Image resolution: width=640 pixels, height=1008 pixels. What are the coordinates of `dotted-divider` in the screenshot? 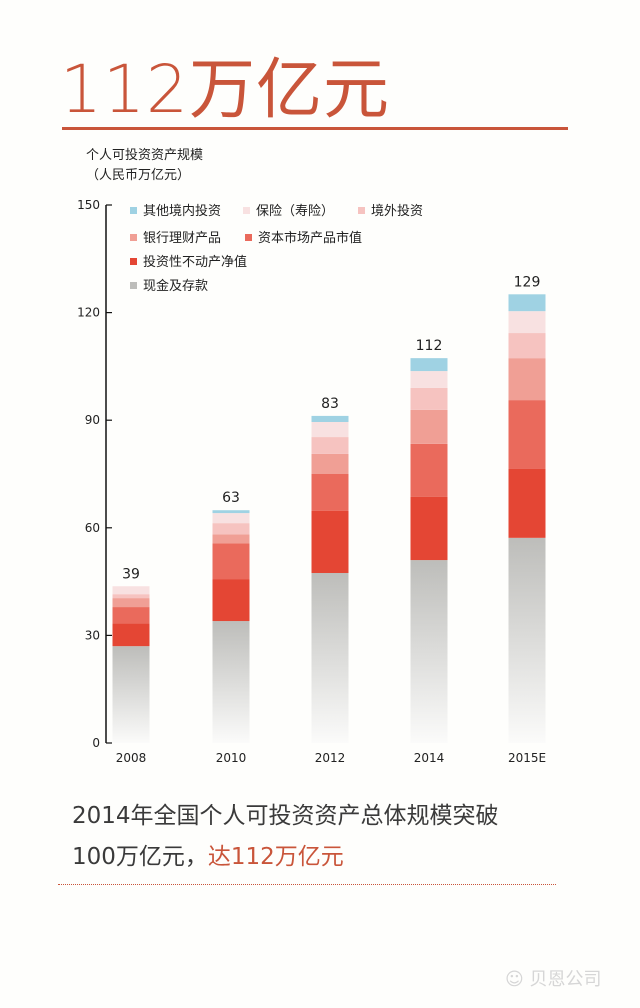 It's located at (307, 884).